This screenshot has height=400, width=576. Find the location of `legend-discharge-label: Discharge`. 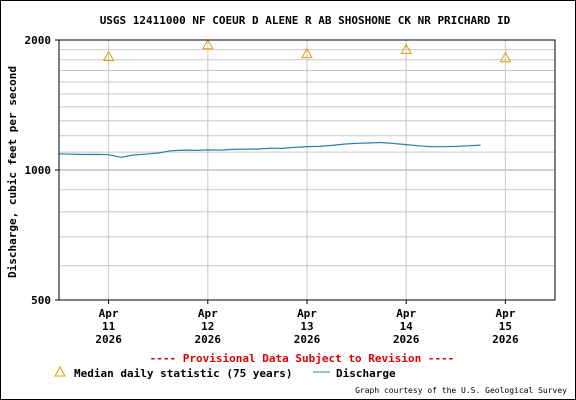

legend-discharge-label: Discharge is located at coordinates (366, 373).